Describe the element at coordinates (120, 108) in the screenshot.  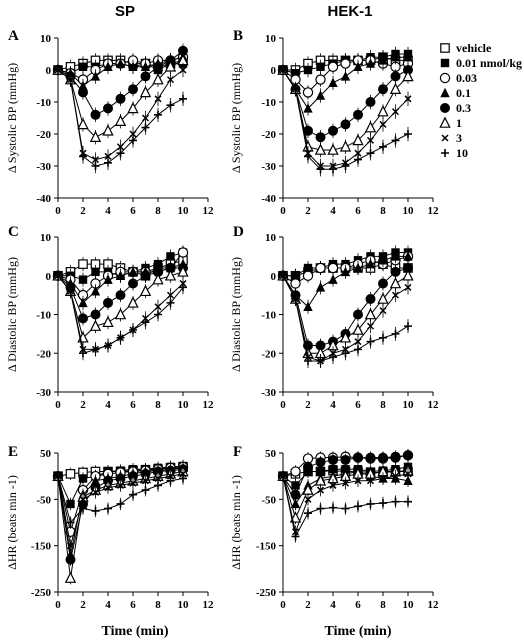
I see `series-group` at that location.